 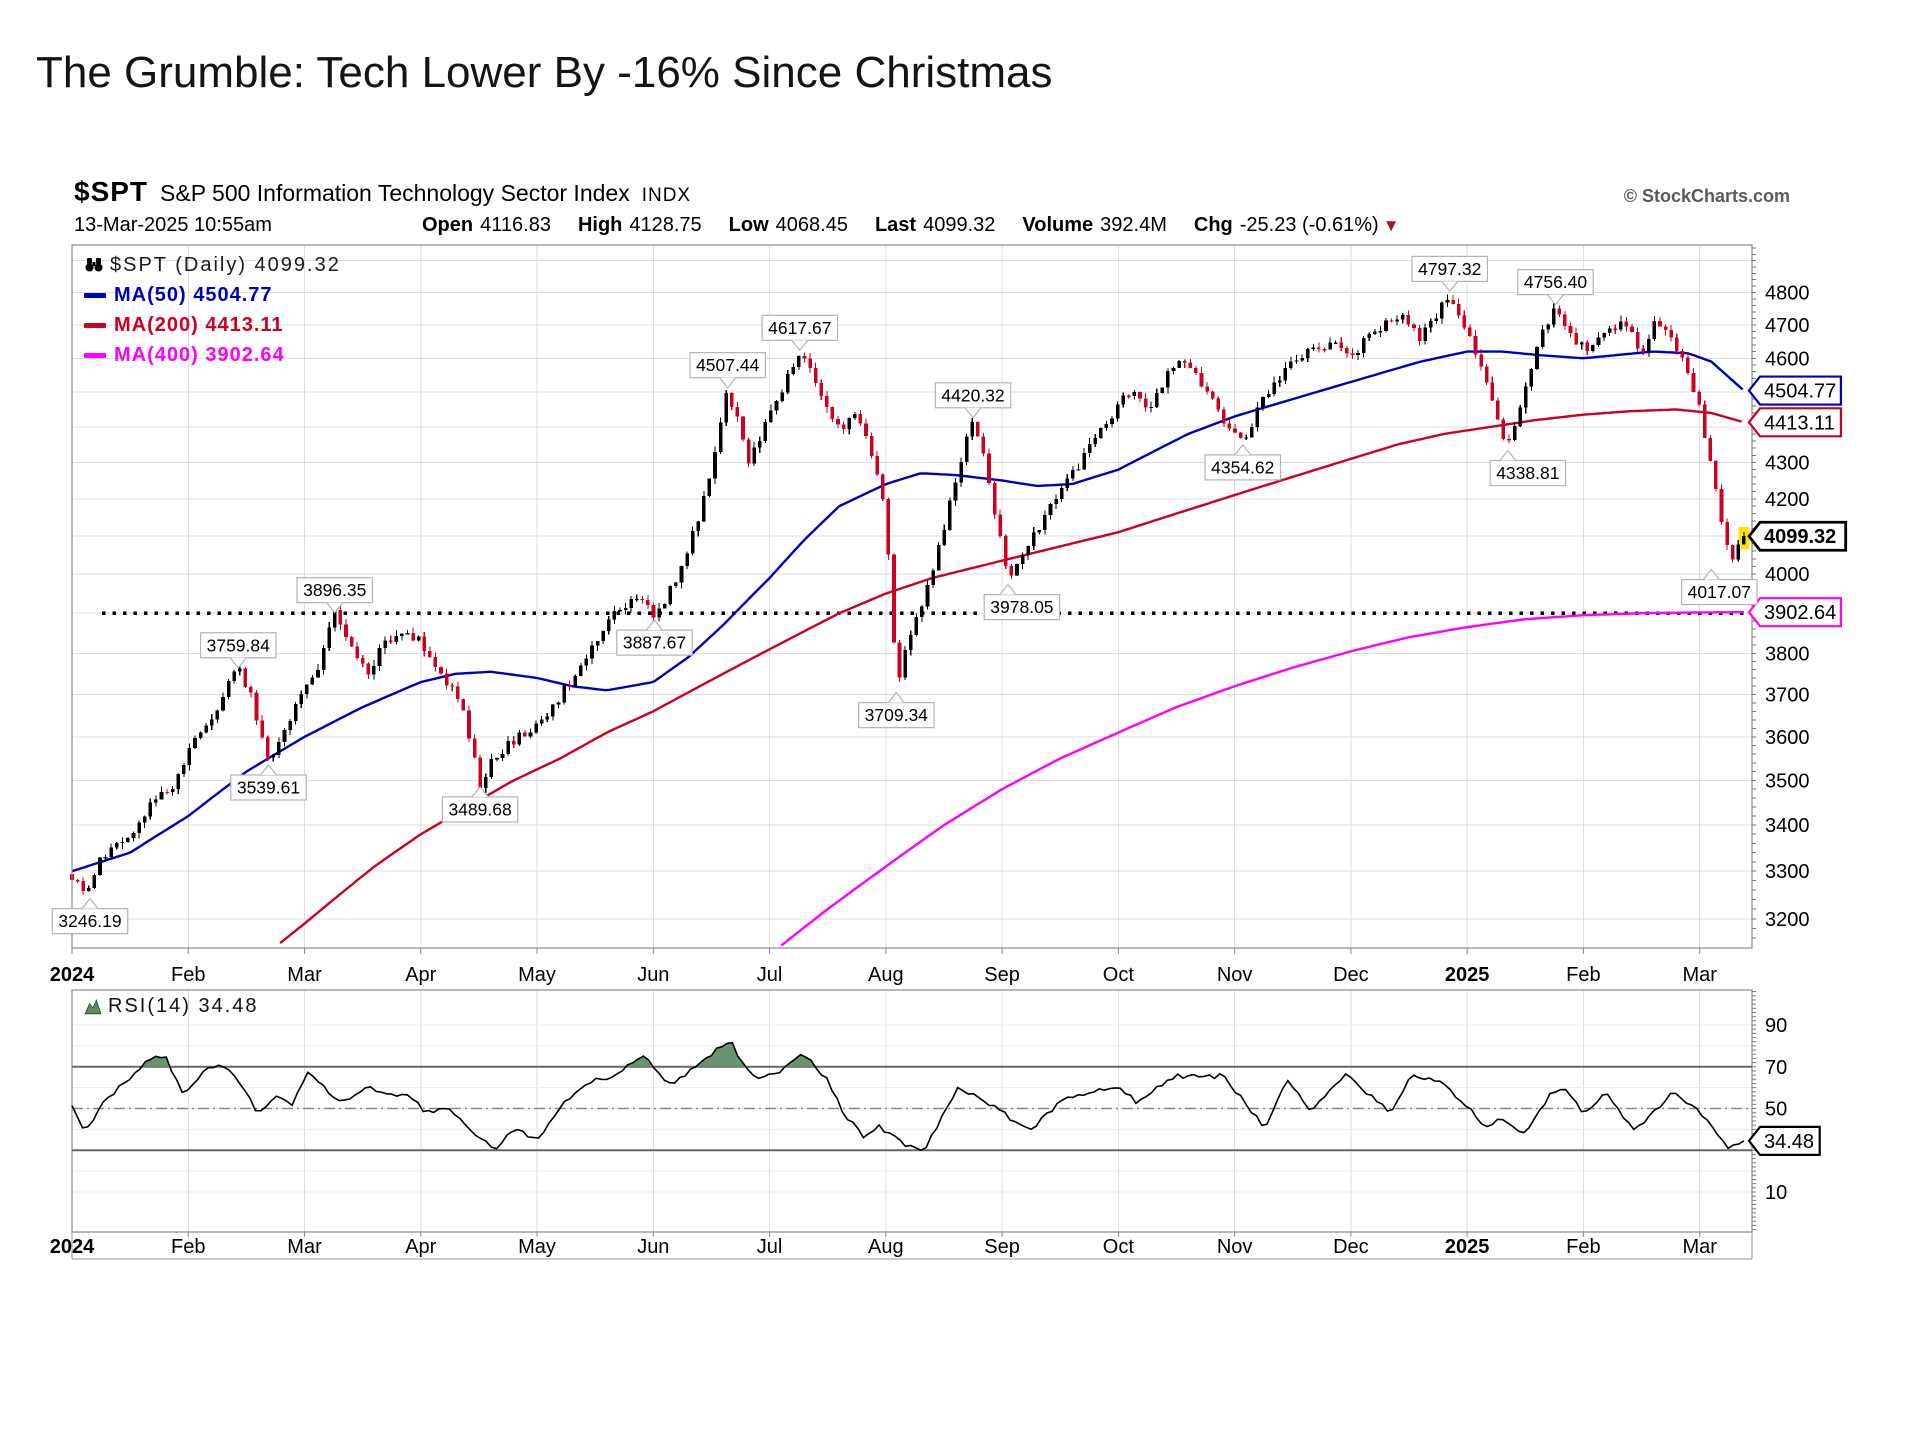 I want to click on legend-main-label: $SPT (Daily) 4099.32, so click(x=225, y=265).